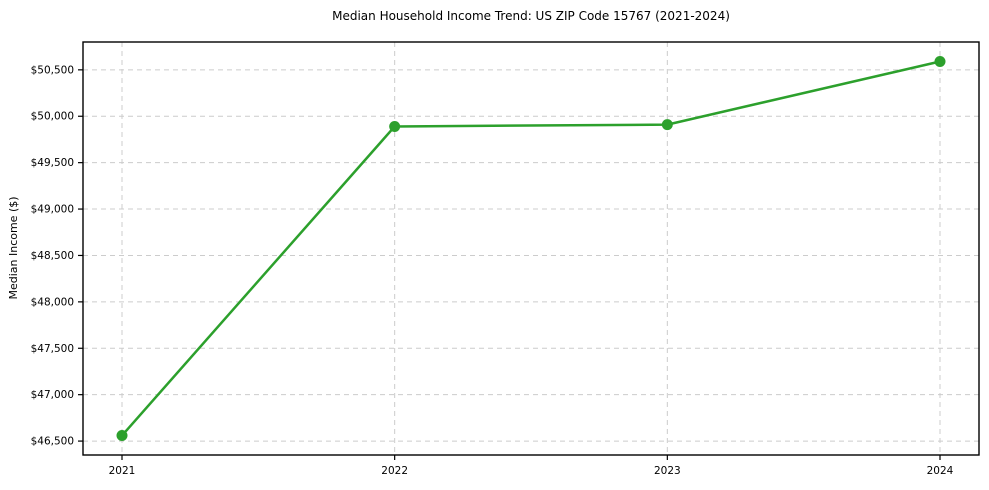  What do you see at coordinates (394, 471) in the screenshot?
I see `x-tick-label: 2022` at bounding box center [394, 471].